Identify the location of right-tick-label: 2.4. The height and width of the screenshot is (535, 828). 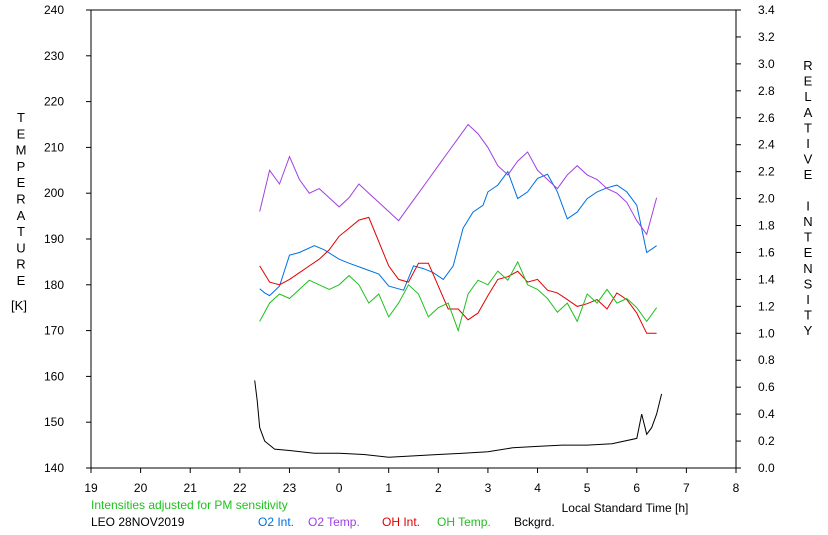
(766, 145).